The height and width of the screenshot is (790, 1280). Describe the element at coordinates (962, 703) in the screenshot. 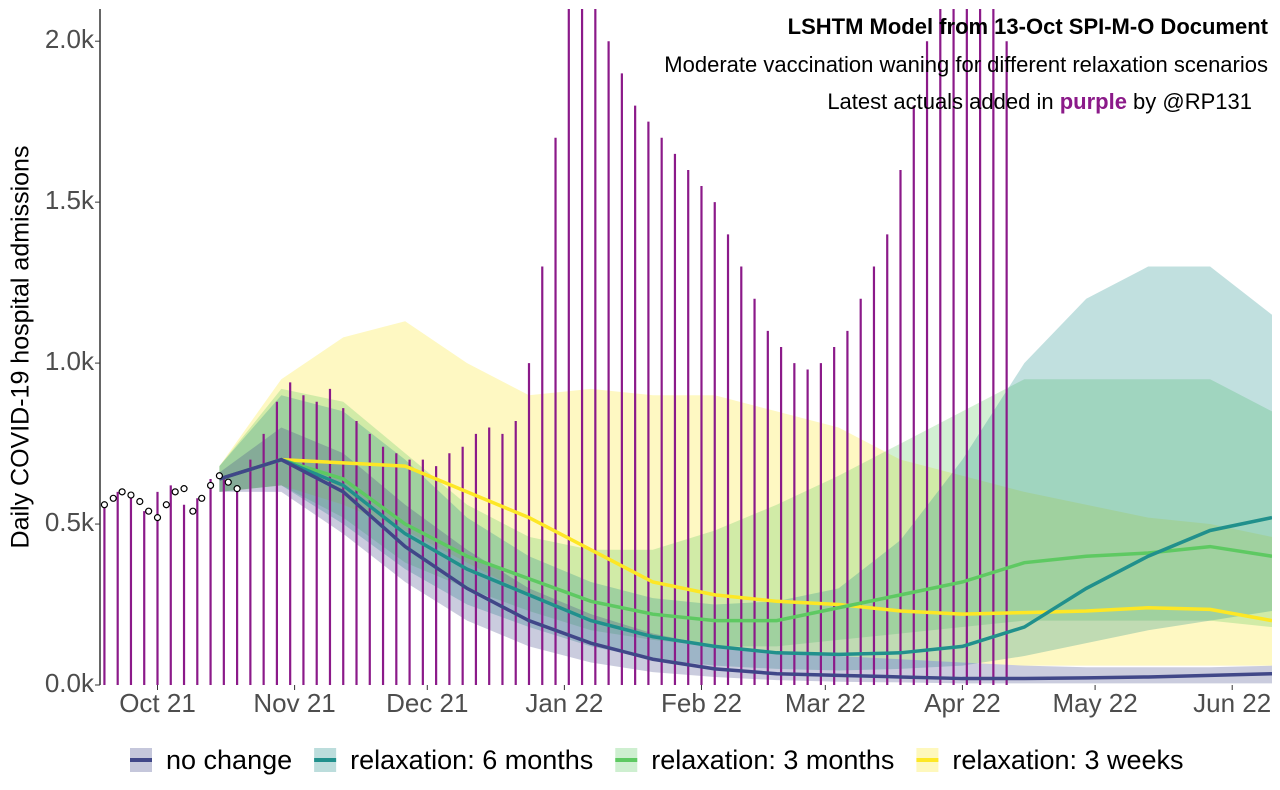

I see `x-tick-label: Apr 22` at that location.